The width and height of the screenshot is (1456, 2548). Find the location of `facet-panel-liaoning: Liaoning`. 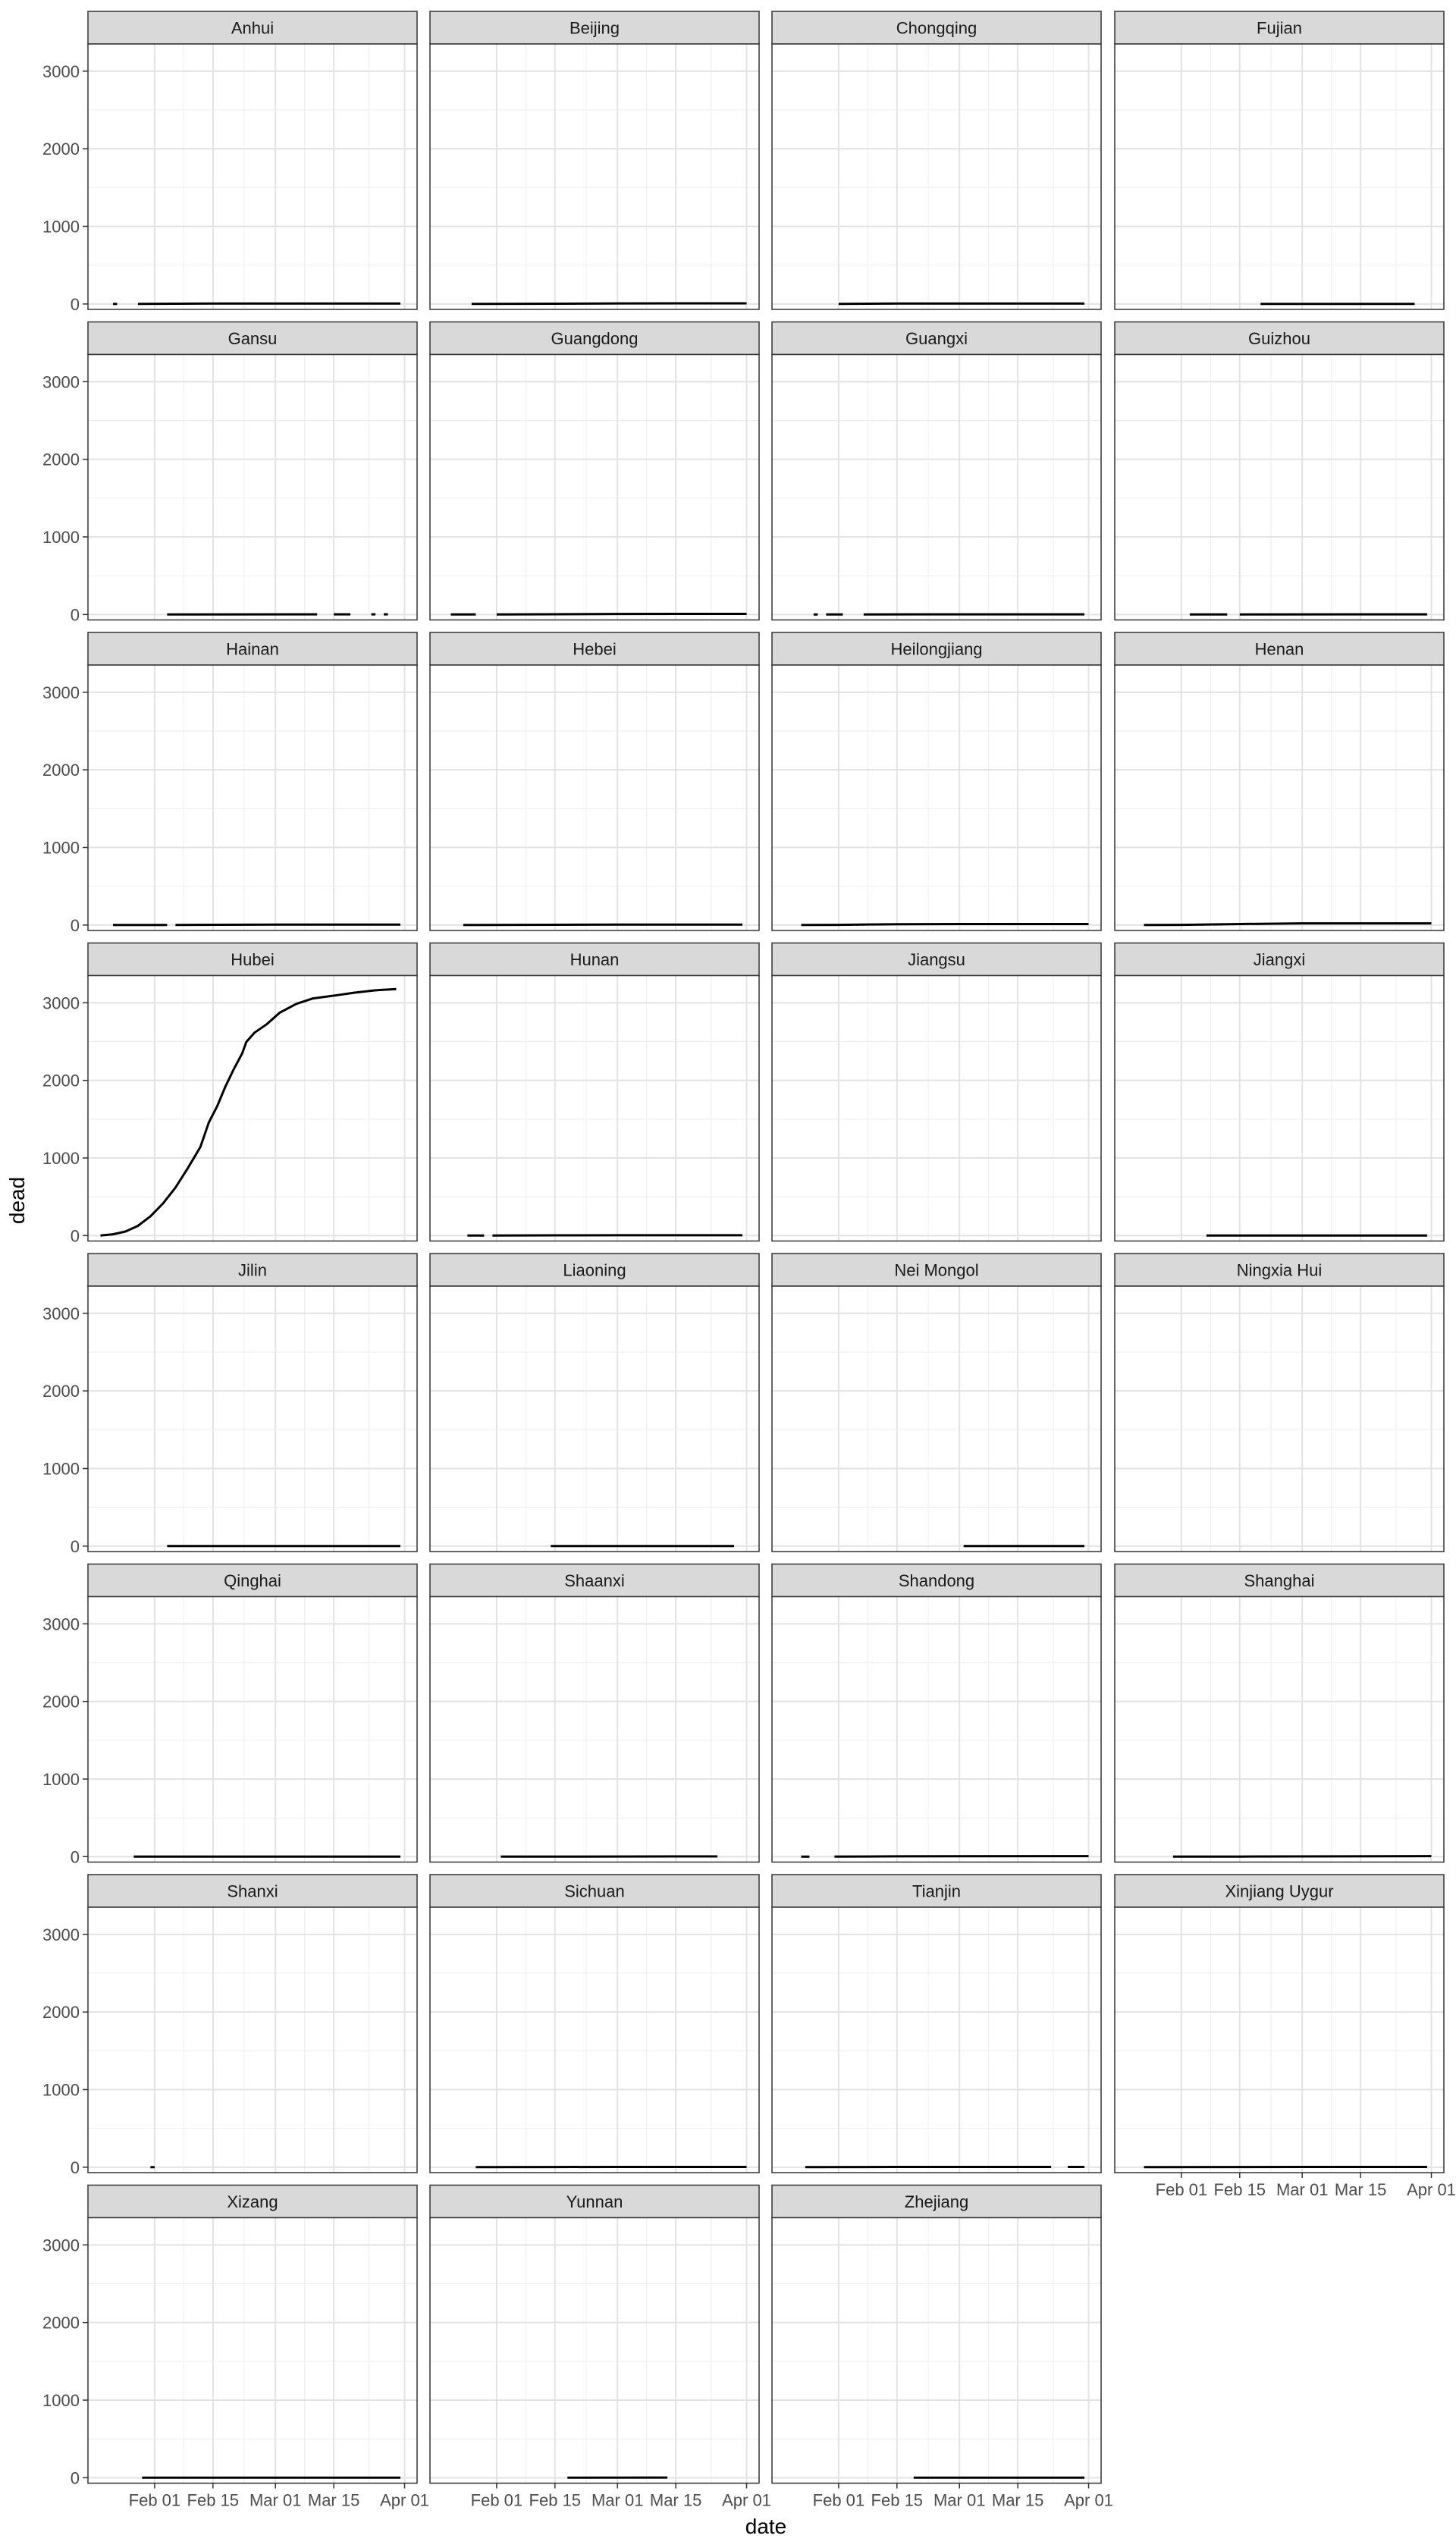

facet-panel-liaoning: Liaoning is located at coordinates (594, 1402).